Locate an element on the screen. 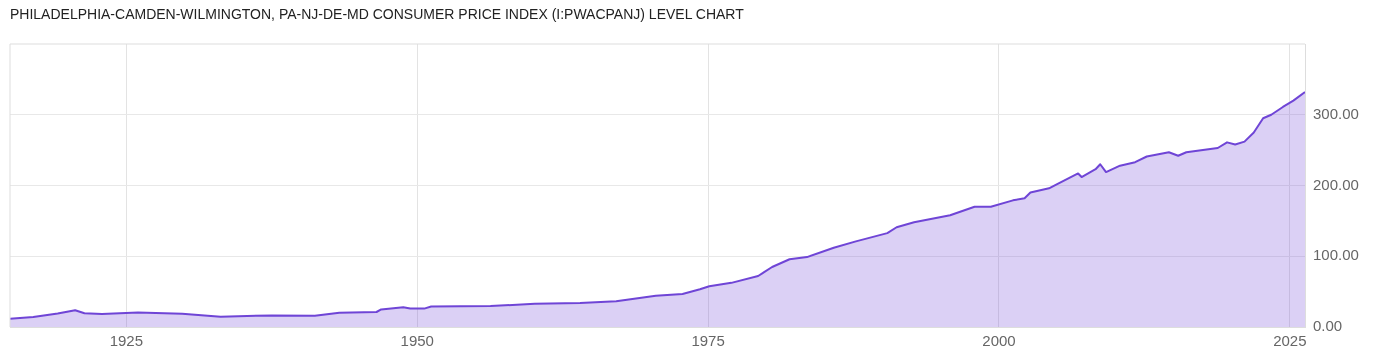 This screenshot has height=357, width=1400. x-tick-label: 1950 is located at coordinates (417, 341).